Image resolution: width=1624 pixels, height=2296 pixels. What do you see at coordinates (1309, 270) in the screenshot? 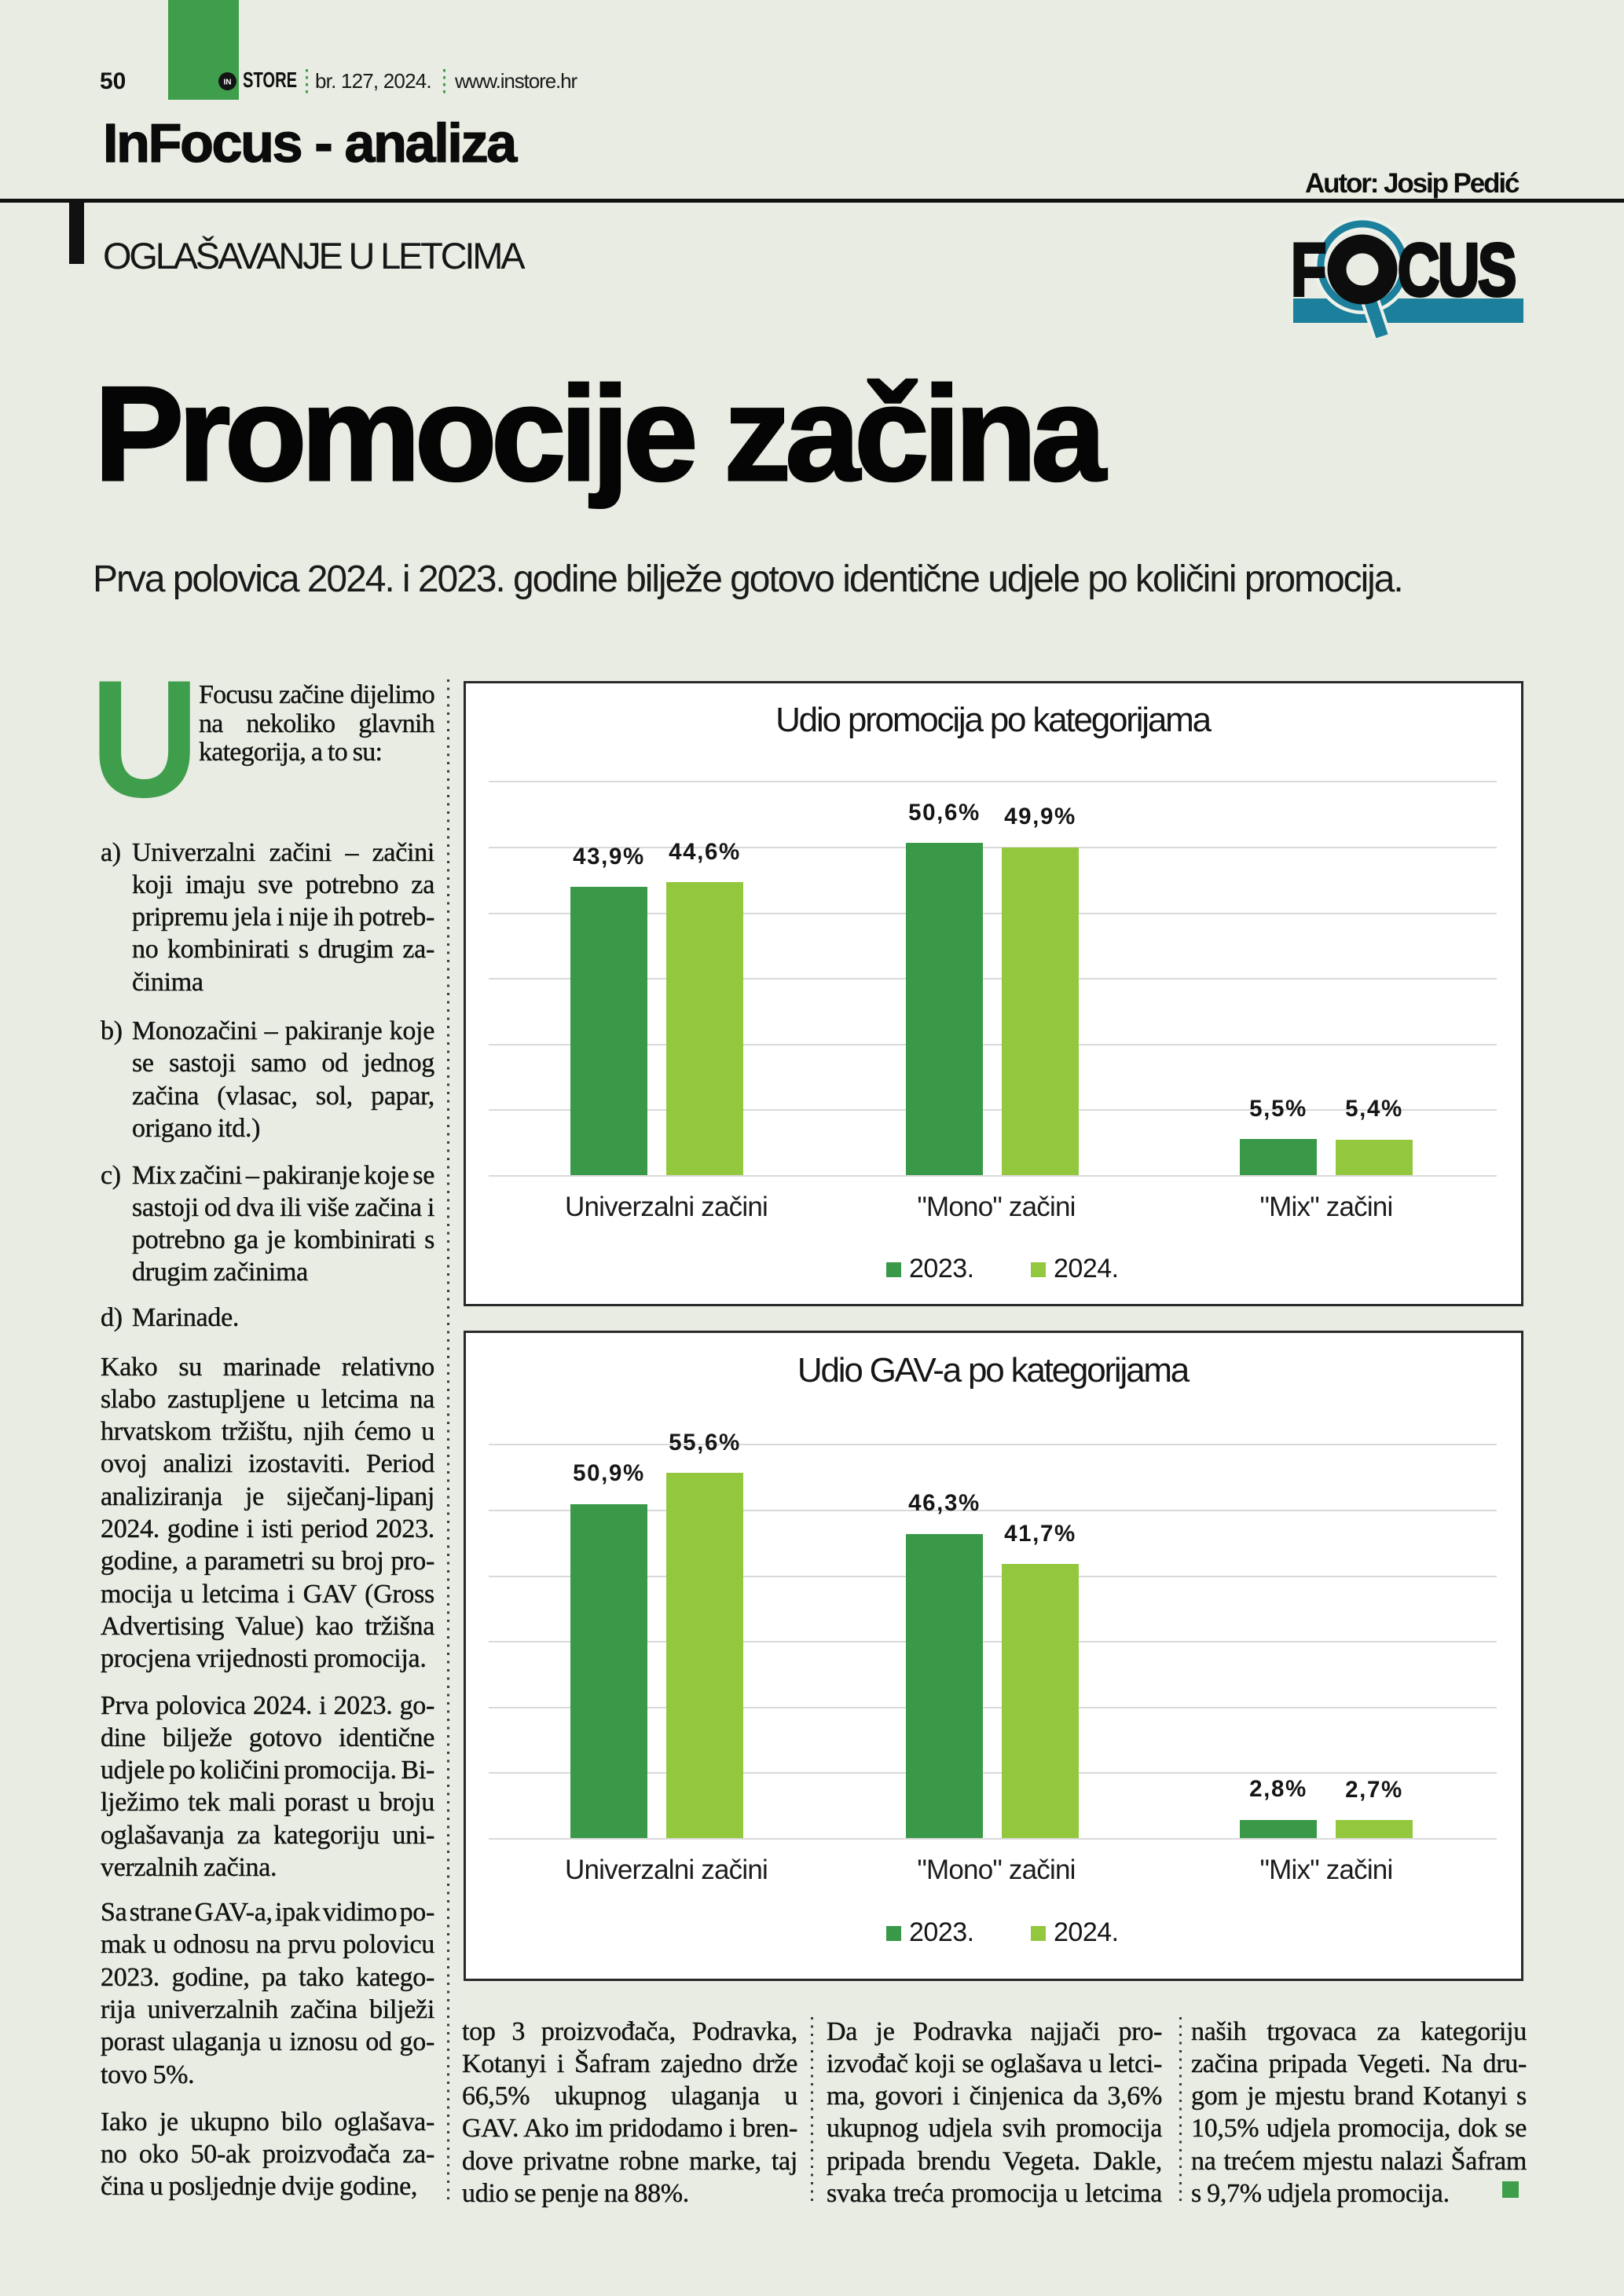
I see `svg-text: F` at bounding box center [1309, 270].